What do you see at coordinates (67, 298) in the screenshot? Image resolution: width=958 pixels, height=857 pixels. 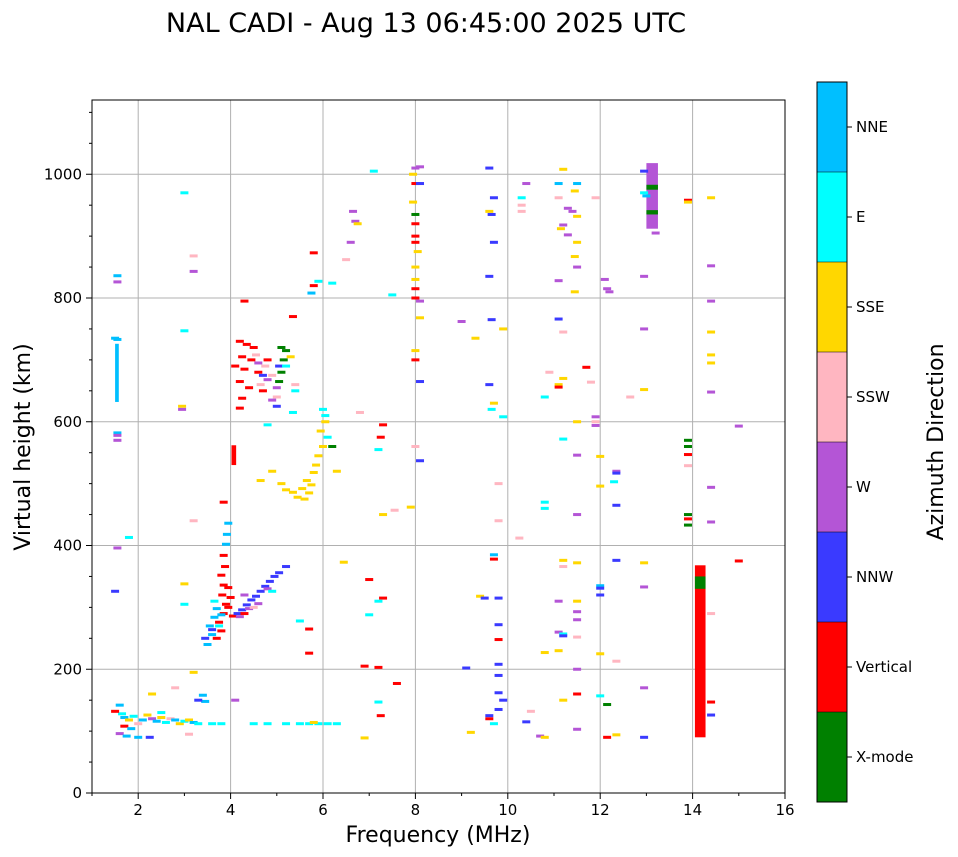 I see `y-tick-label: 800` at bounding box center [67, 298].